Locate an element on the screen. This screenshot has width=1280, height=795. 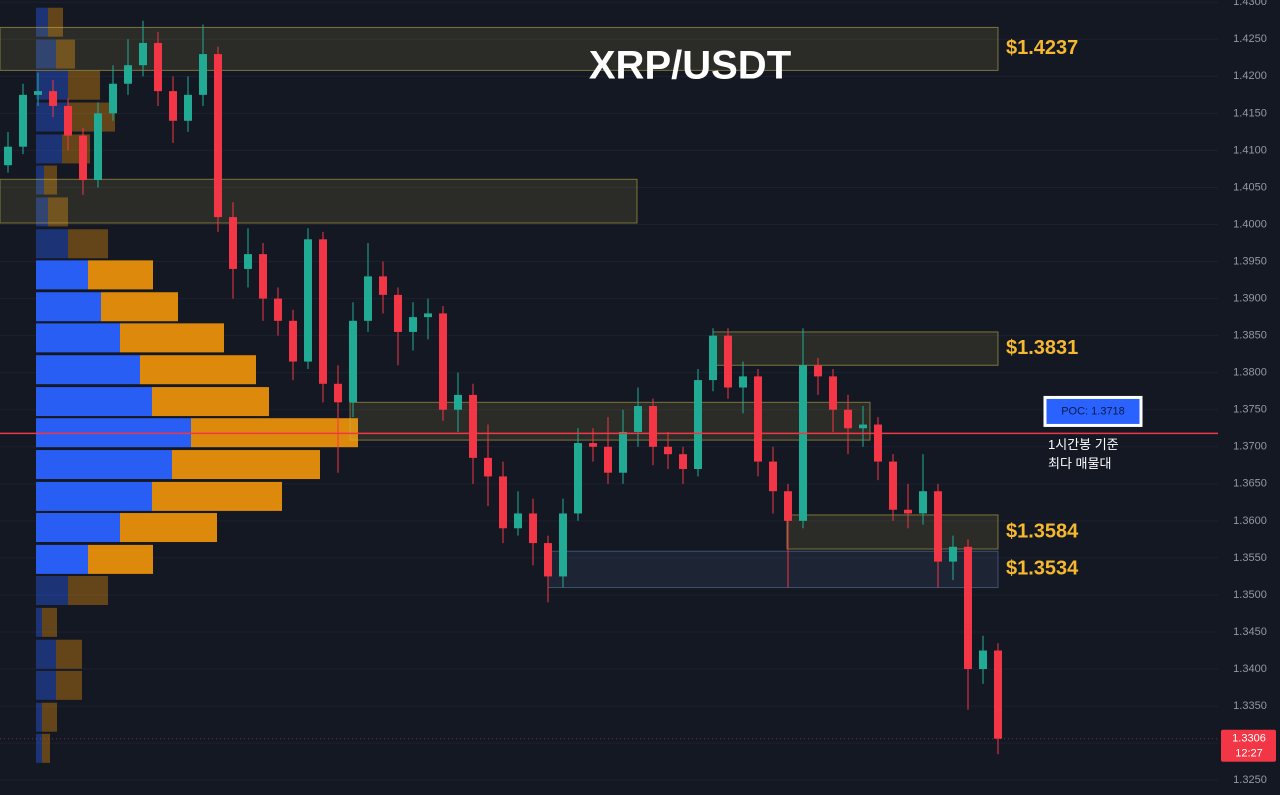
y-tick-label: 1.4050 is located at coordinates (1250, 187).